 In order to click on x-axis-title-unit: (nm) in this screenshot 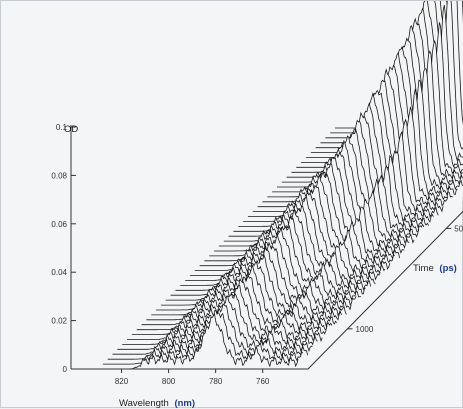, I will do `click(184, 403)`.